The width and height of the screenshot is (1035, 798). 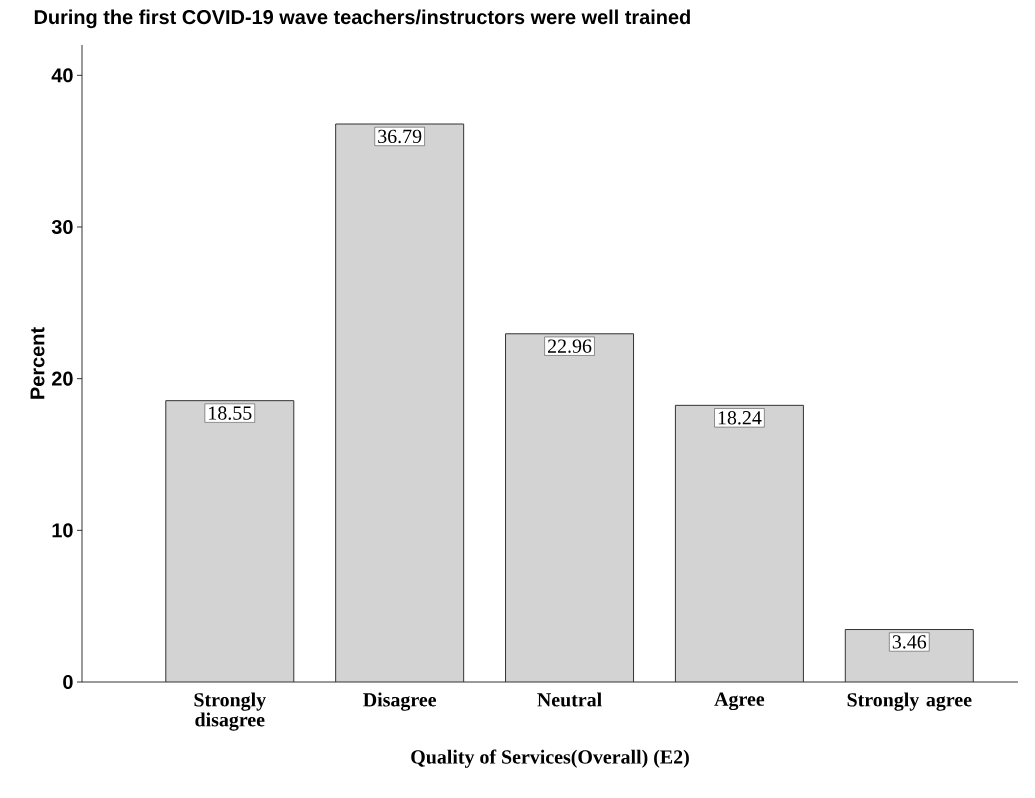 I want to click on y-tick-label: 40, so click(x=62, y=75).